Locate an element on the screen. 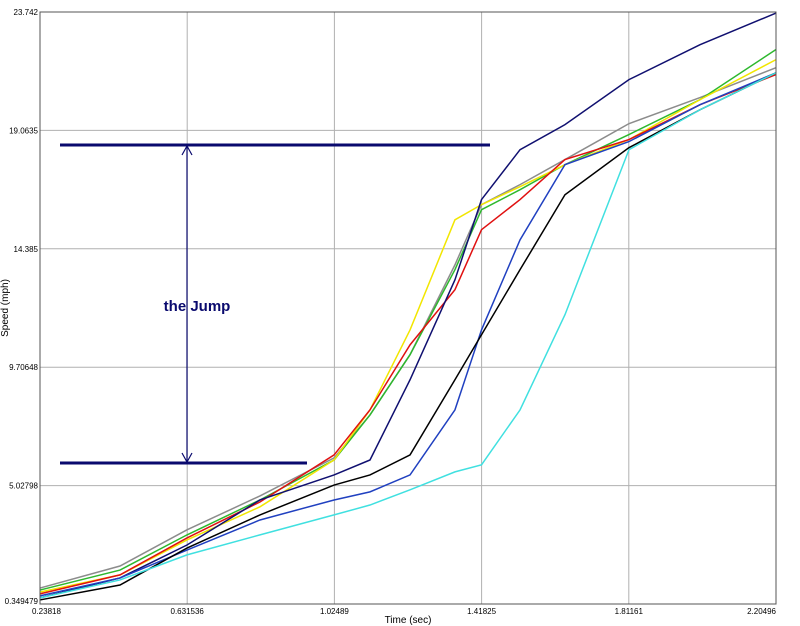  annotation: the Jump is located at coordinates (197, 306).